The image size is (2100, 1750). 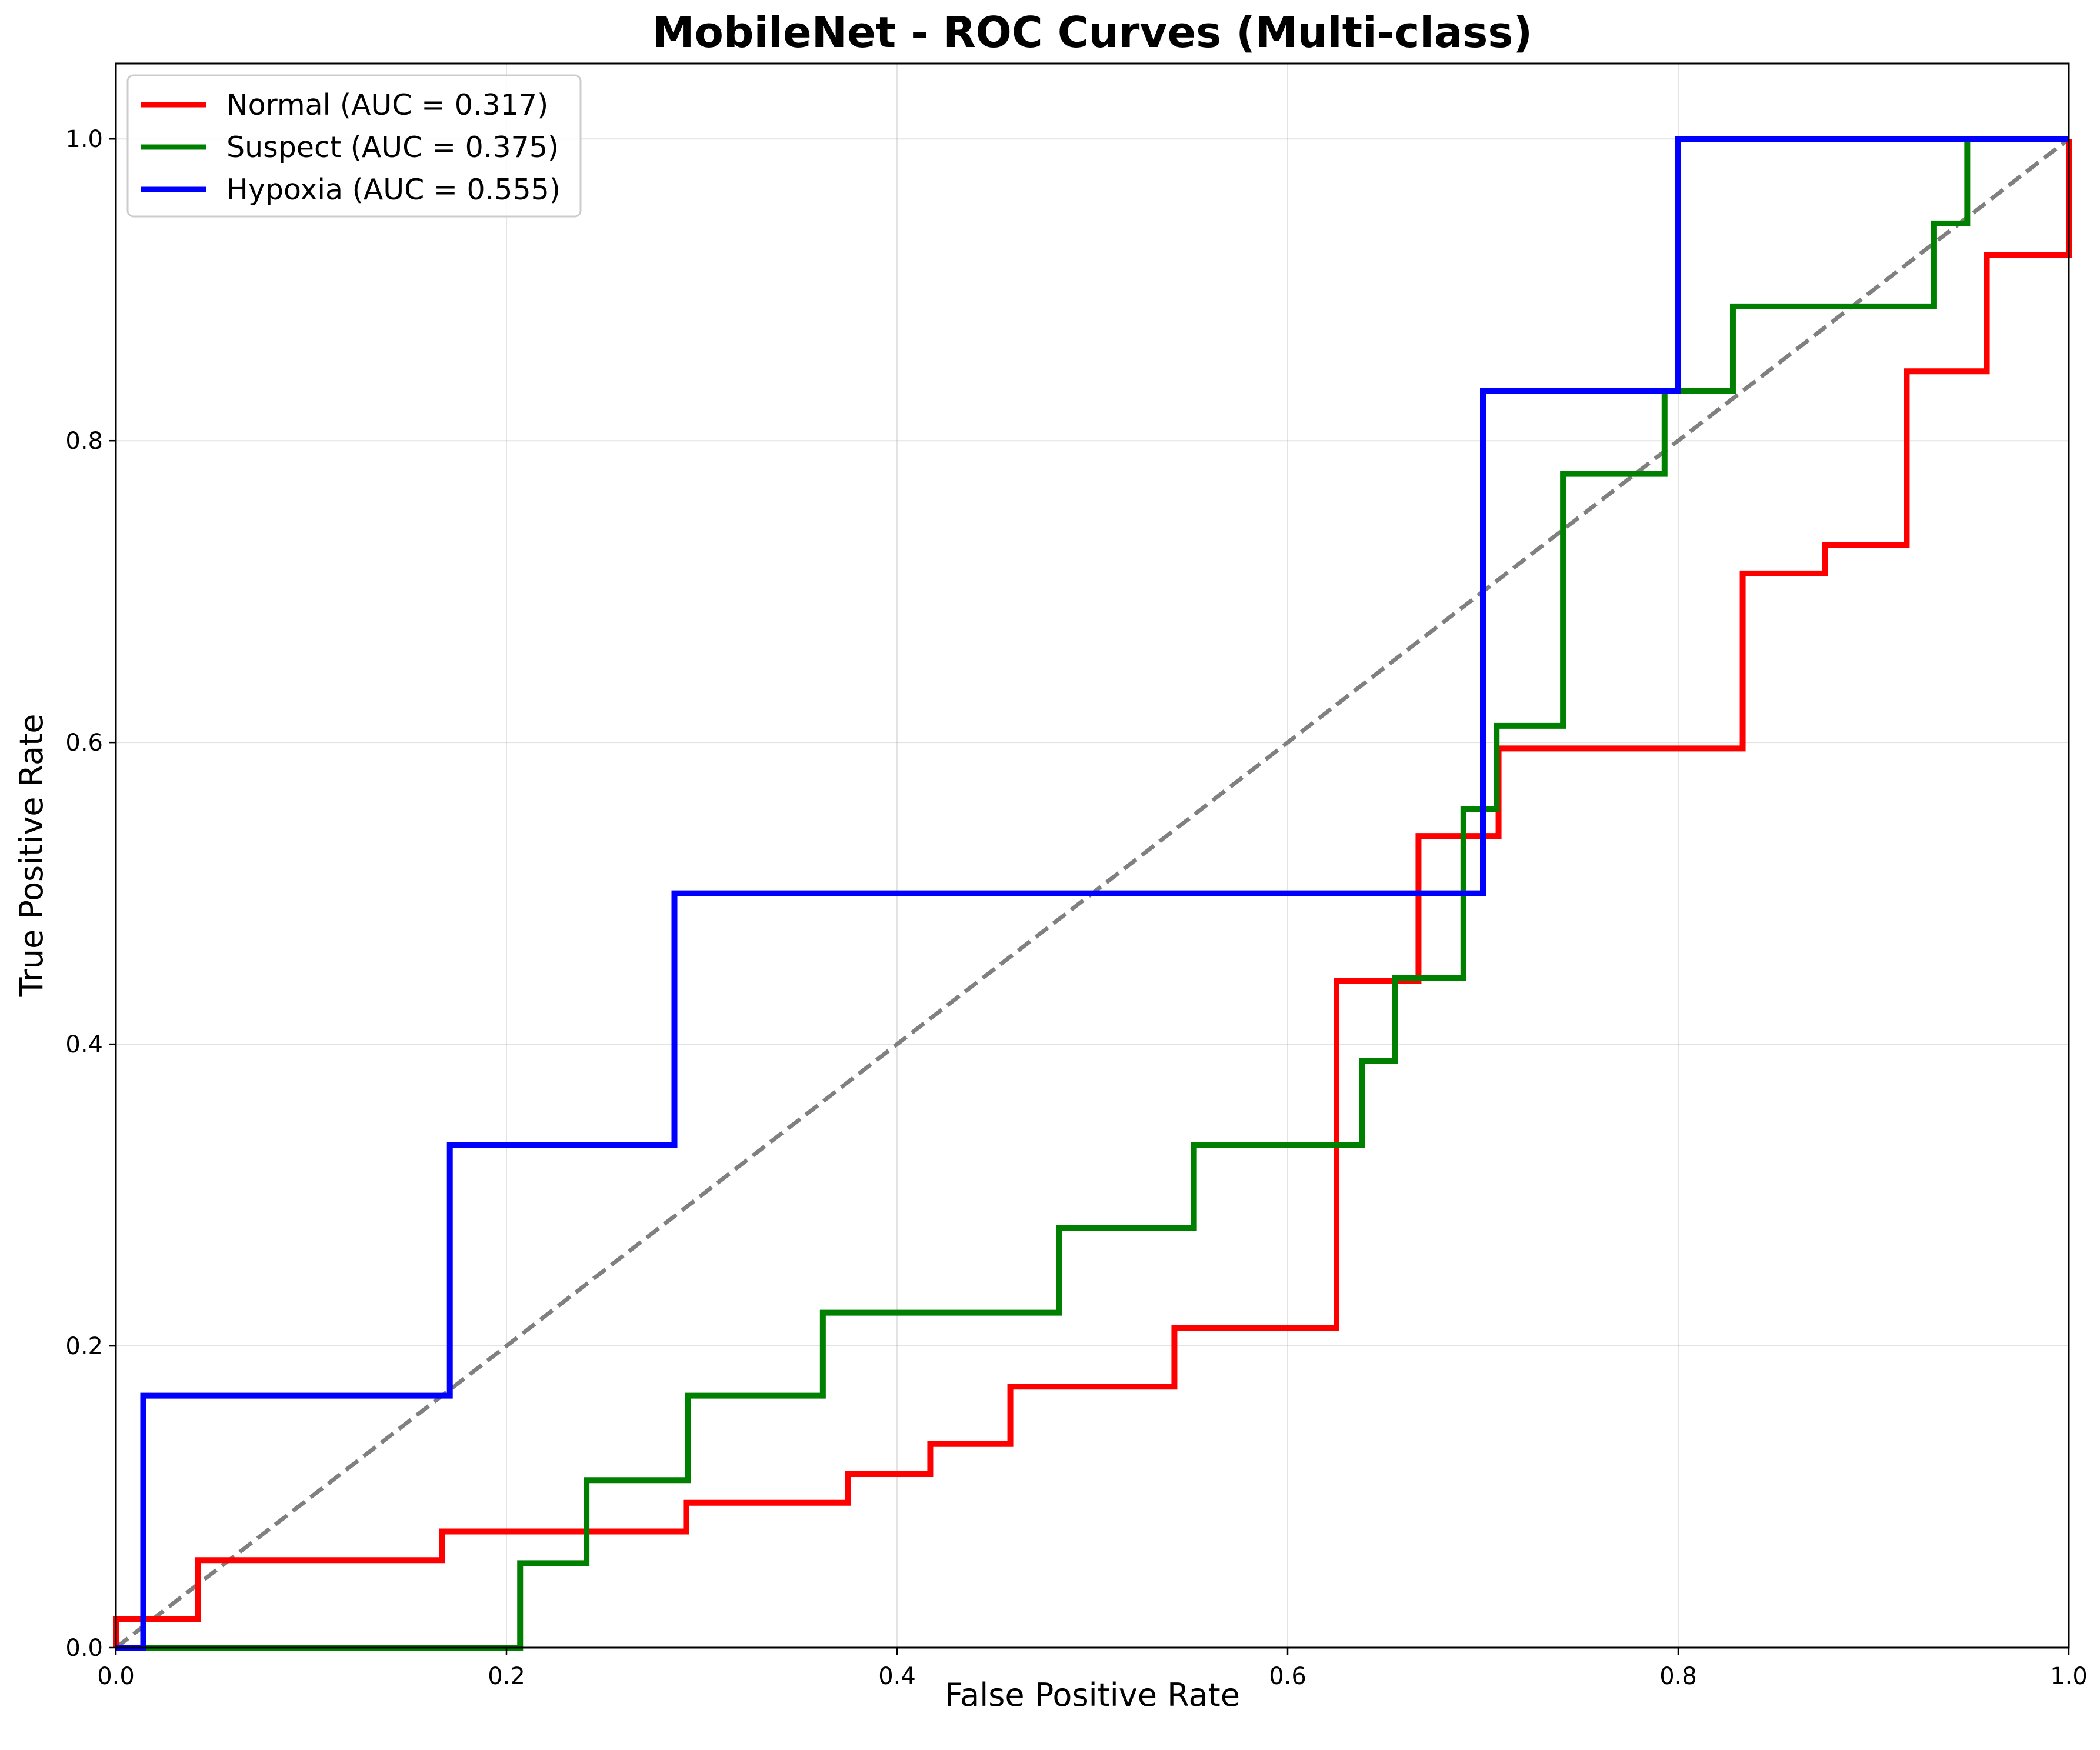 What do you see at coordinates (1287, 1676) in the screenshot?
I see `x-tick-label: 0.6` at bounding box center [1287, 1676].